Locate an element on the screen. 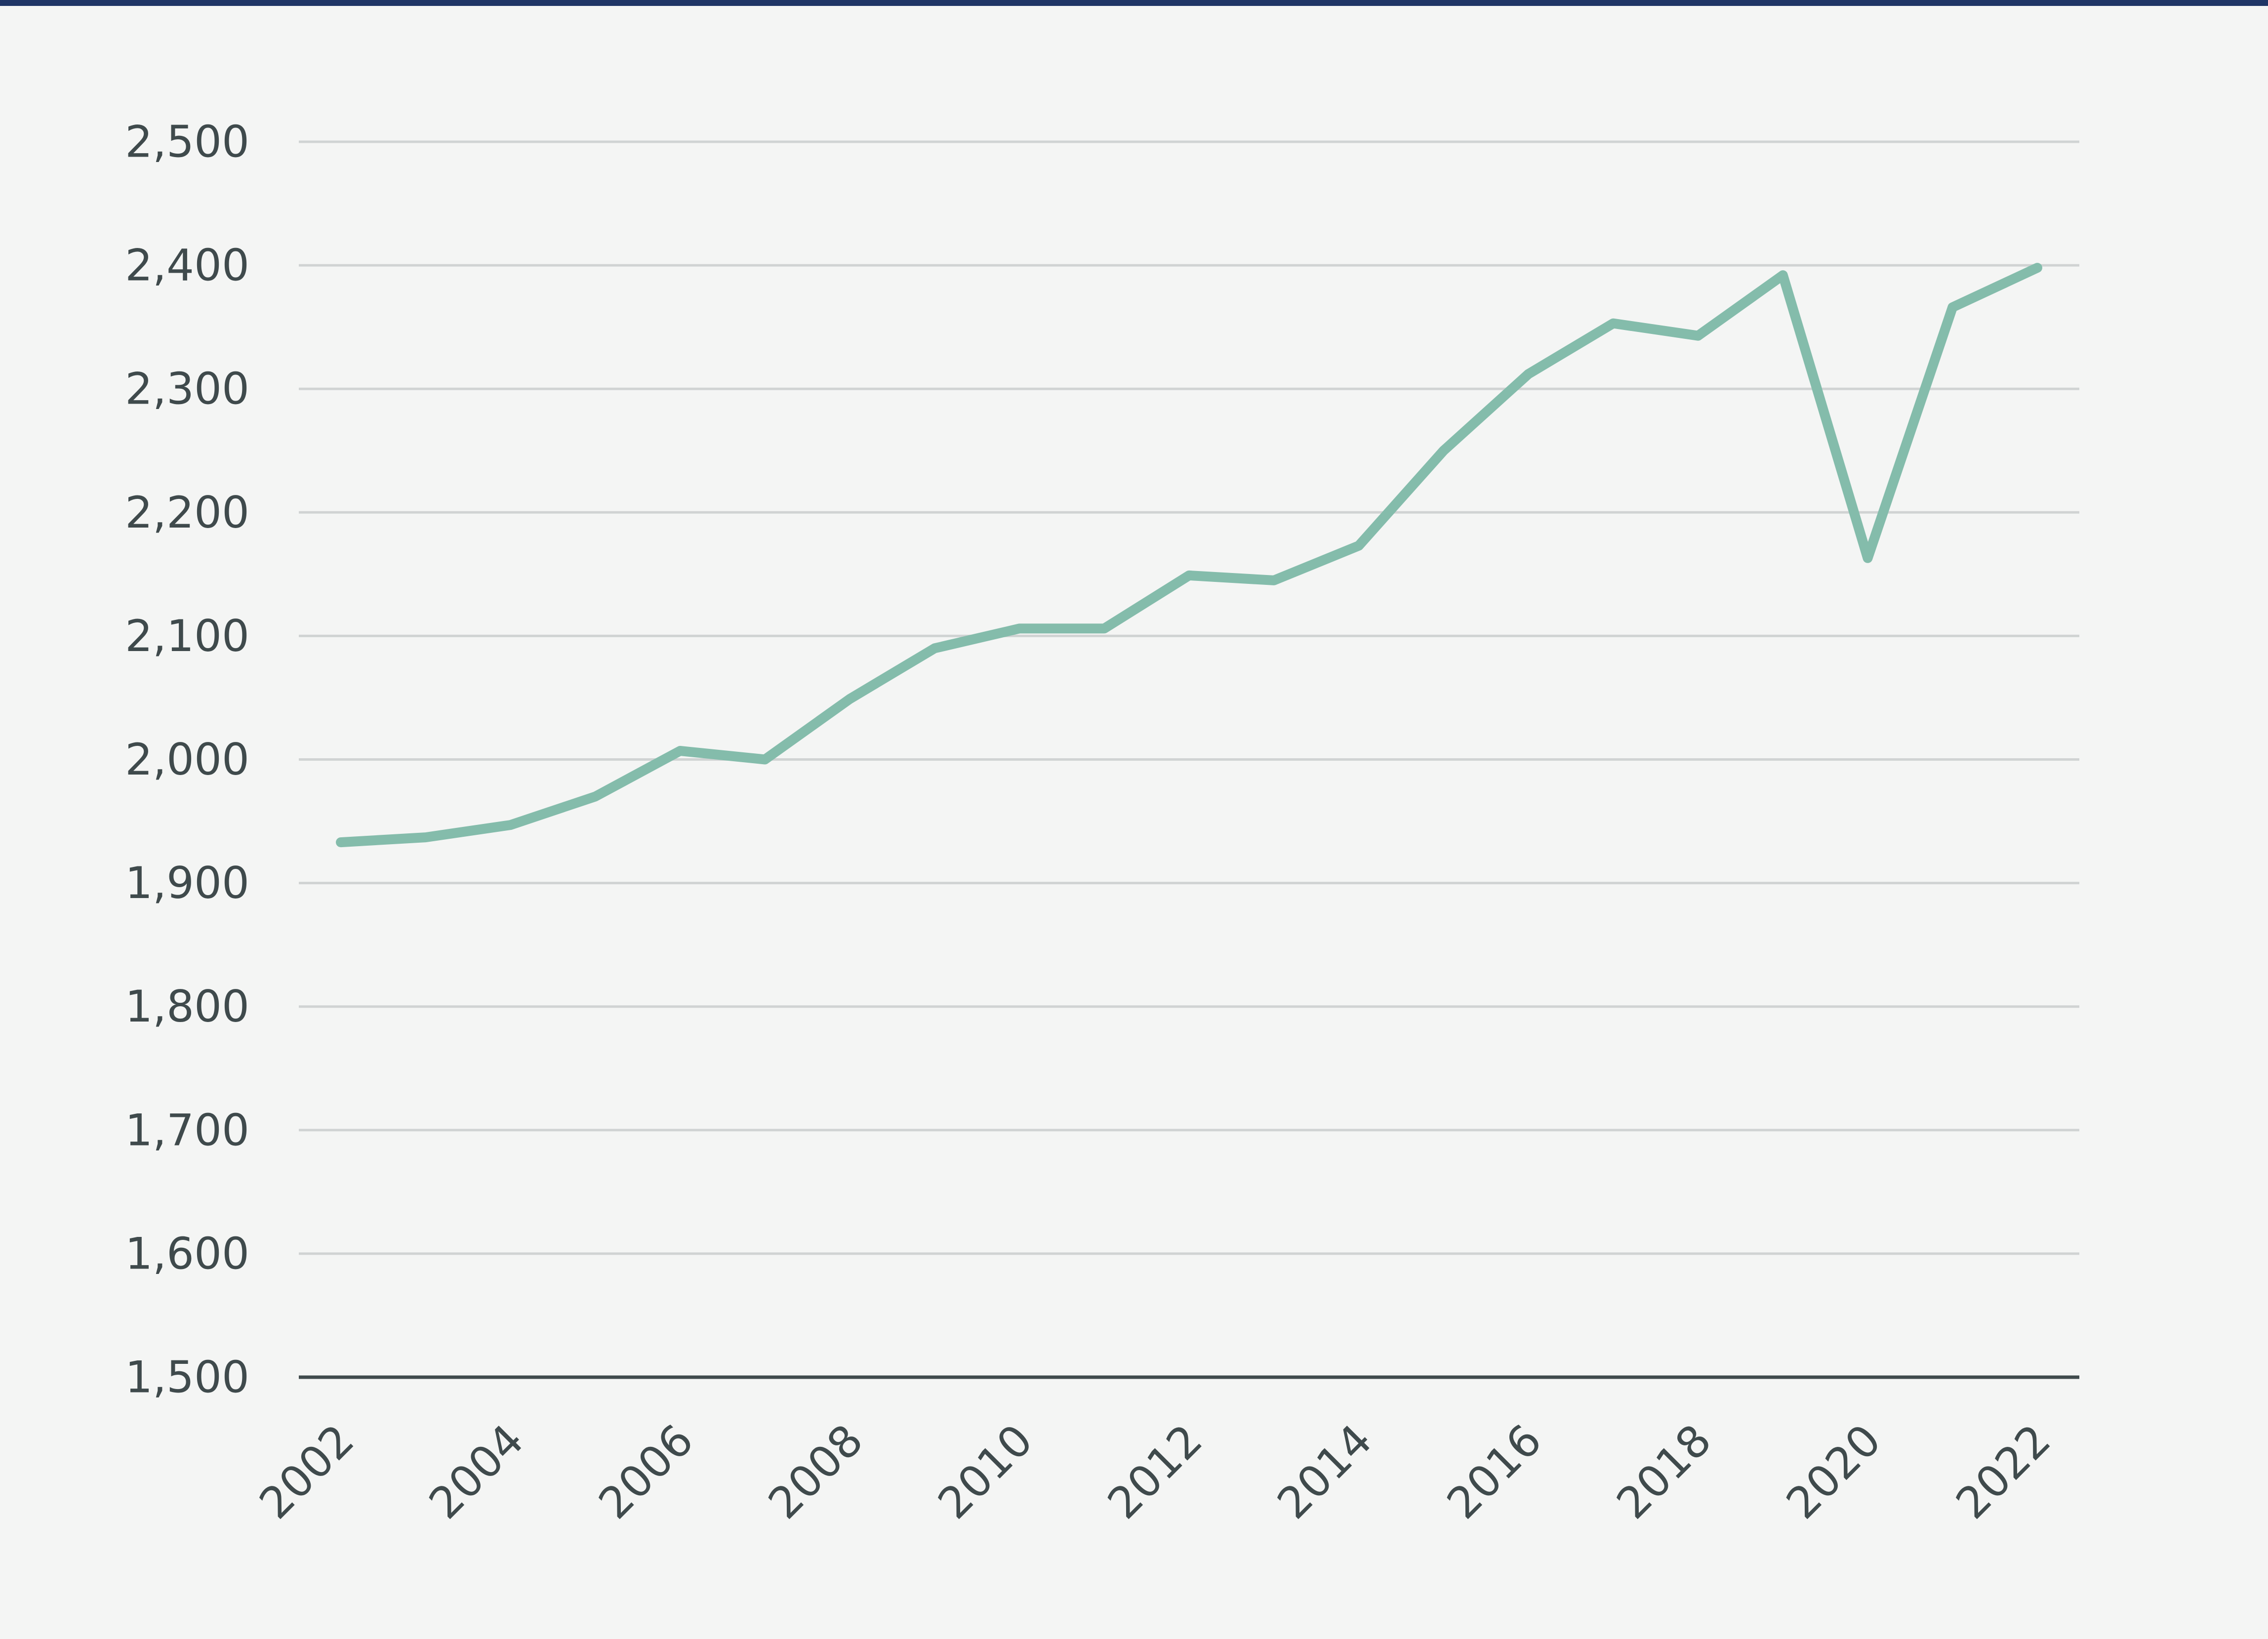 The width and height of the screenshot is (2268, 1639). y-tick-label: 2,500 is located at coordinates (187, 142).